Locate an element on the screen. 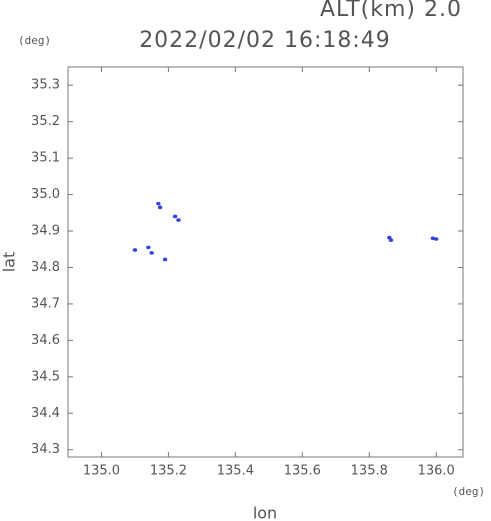 This screenshot has width=491, height=521. y-tick-label: 35.3 is located at coordinates (45, 85).